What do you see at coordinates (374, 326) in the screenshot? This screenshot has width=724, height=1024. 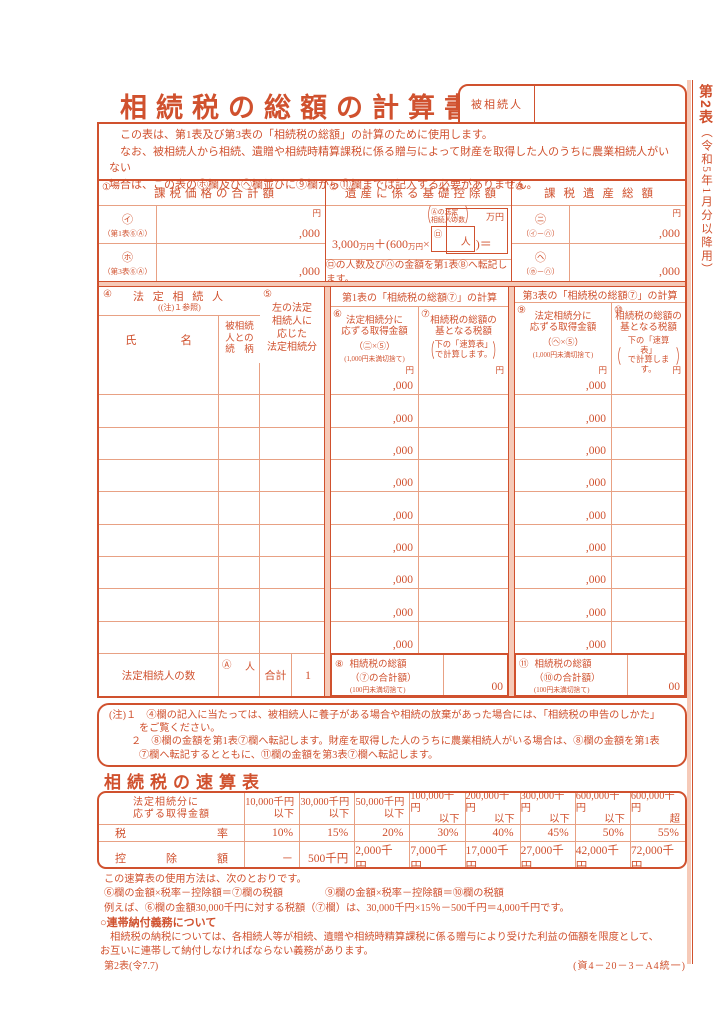 I see `column6-title: 法定相続分に 応ずる取得金額` at bounding box center [374, 326].